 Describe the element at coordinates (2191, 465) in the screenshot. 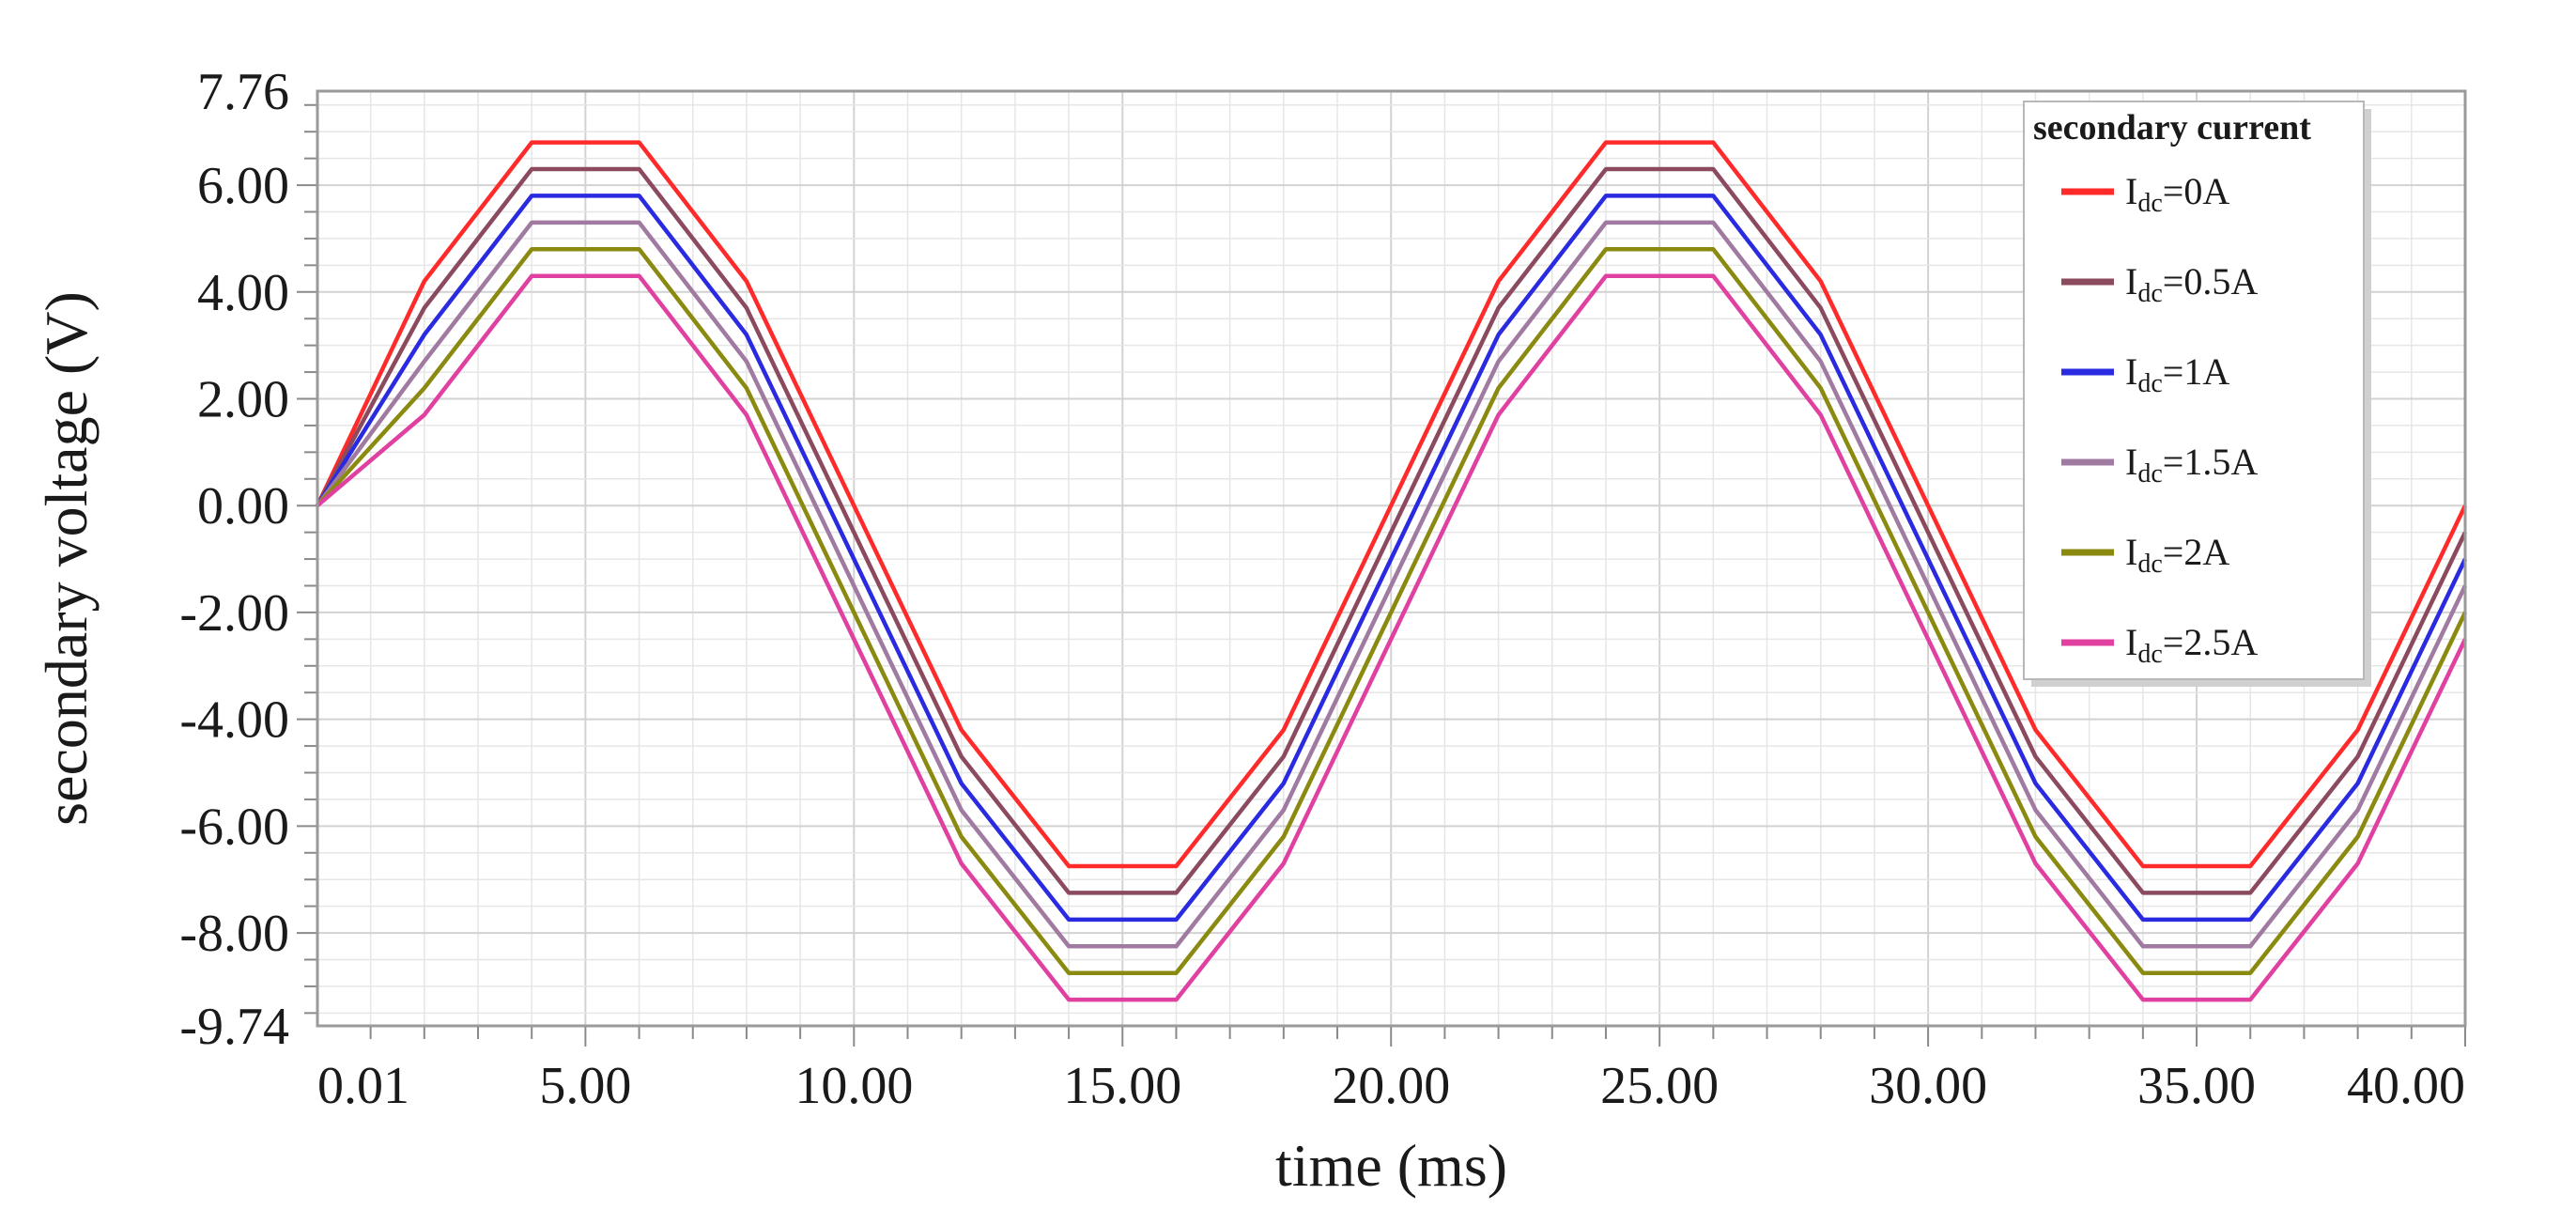

I see `legend-label: Idc=1.5A` at that location.